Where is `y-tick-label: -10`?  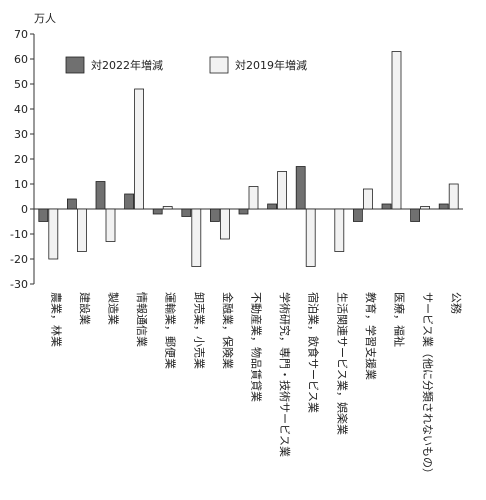
y-tick-label: -10 is located at coordinates (19, 234).